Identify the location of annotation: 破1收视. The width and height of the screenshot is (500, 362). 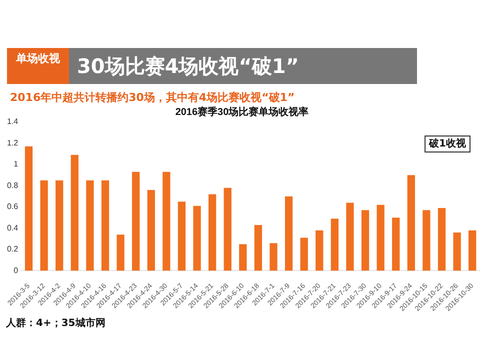
(447, 144).